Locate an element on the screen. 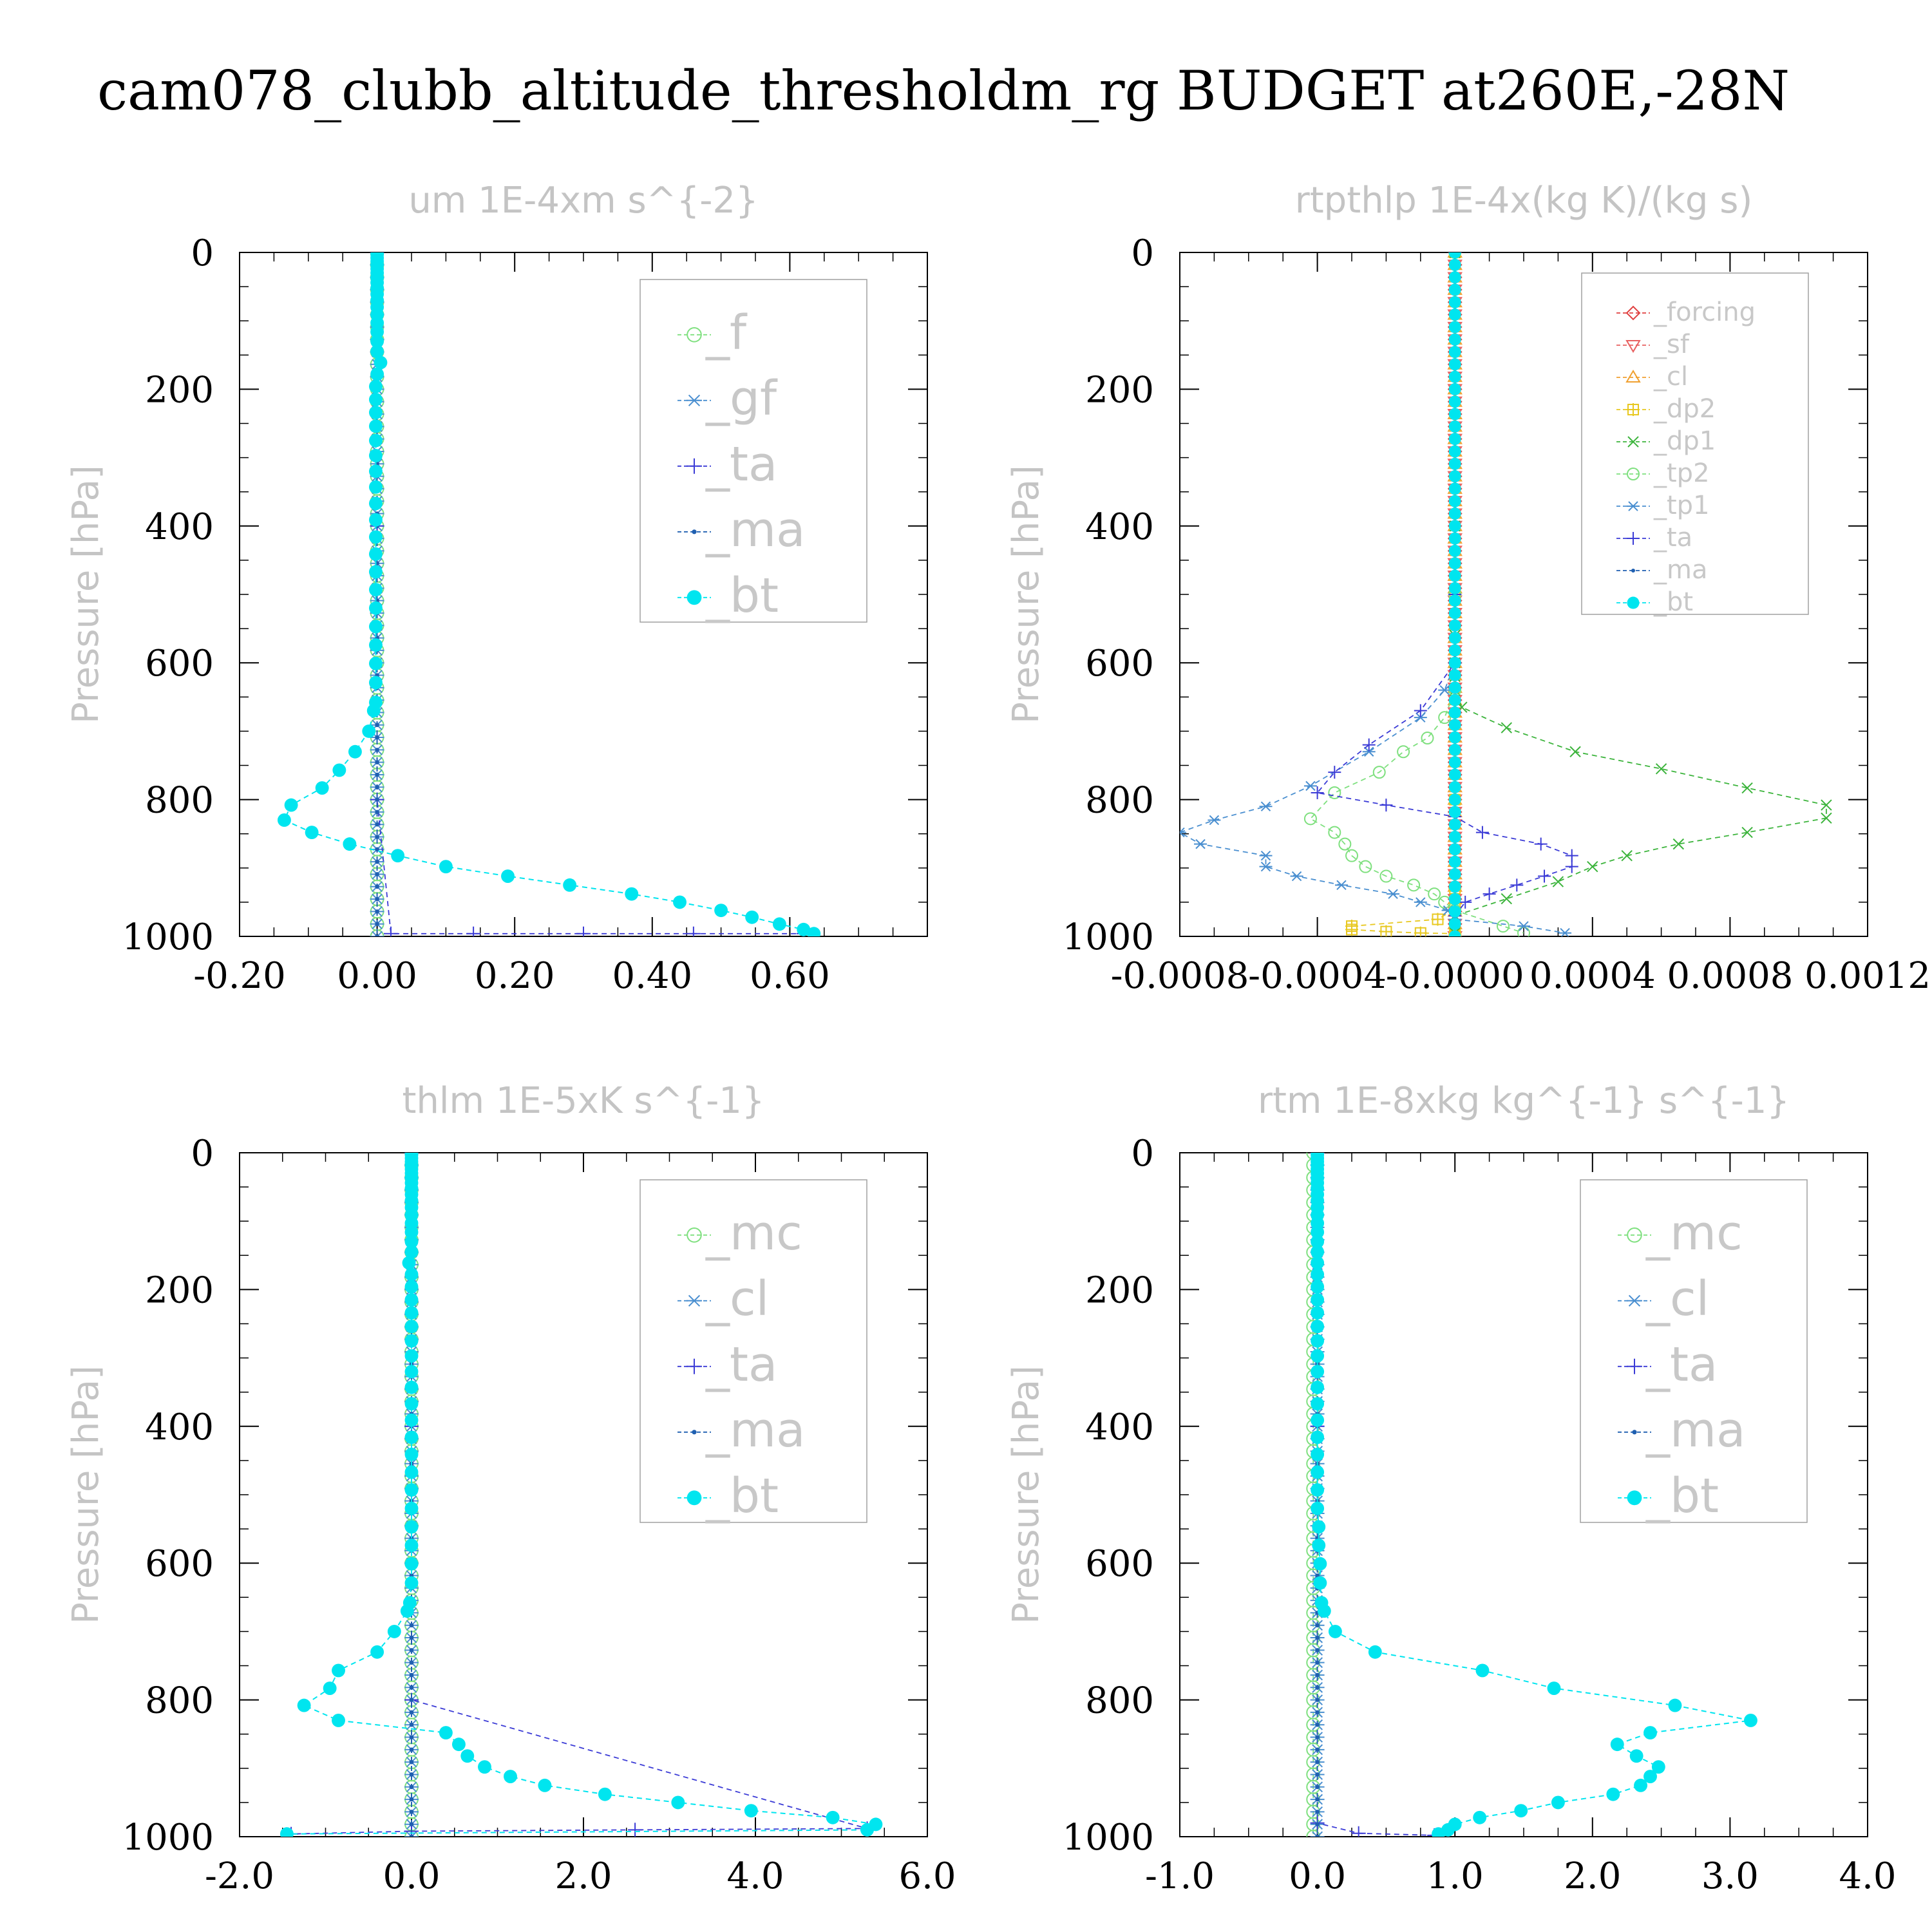  panel-title: um 1E-4xm s^{-2} is located at coordinates (583, 201).